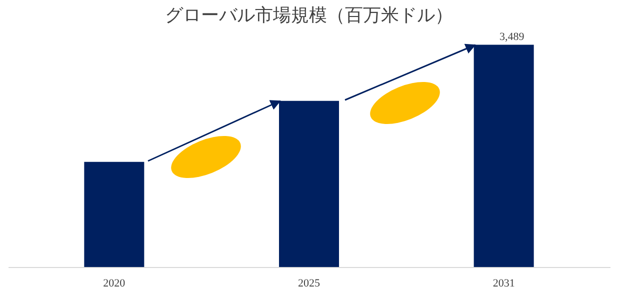  I want to click on x-tick-label: 2031, so click(503, 284).